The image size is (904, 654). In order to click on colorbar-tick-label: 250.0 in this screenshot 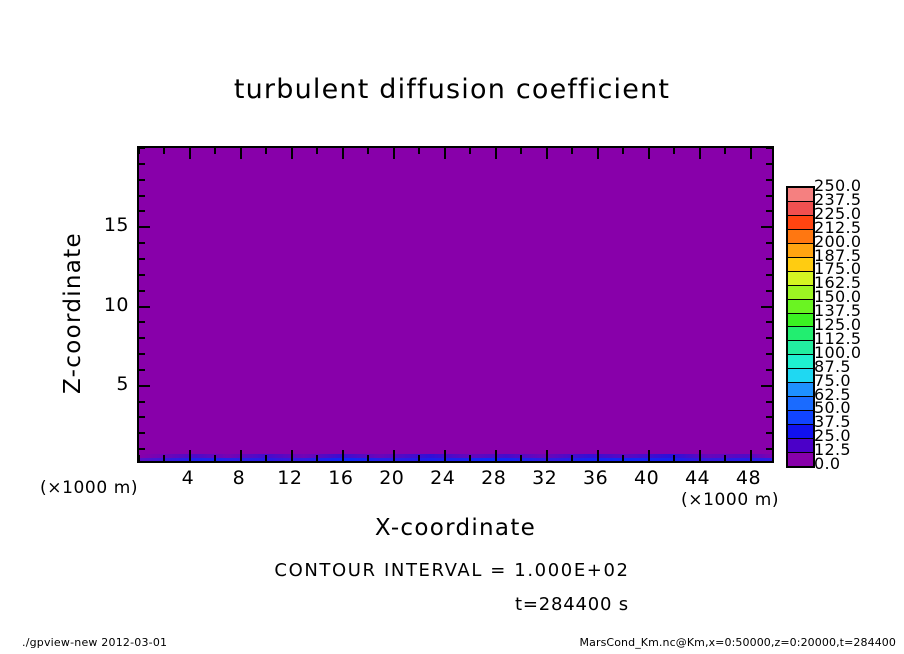, I will do `click(838, 185)`.